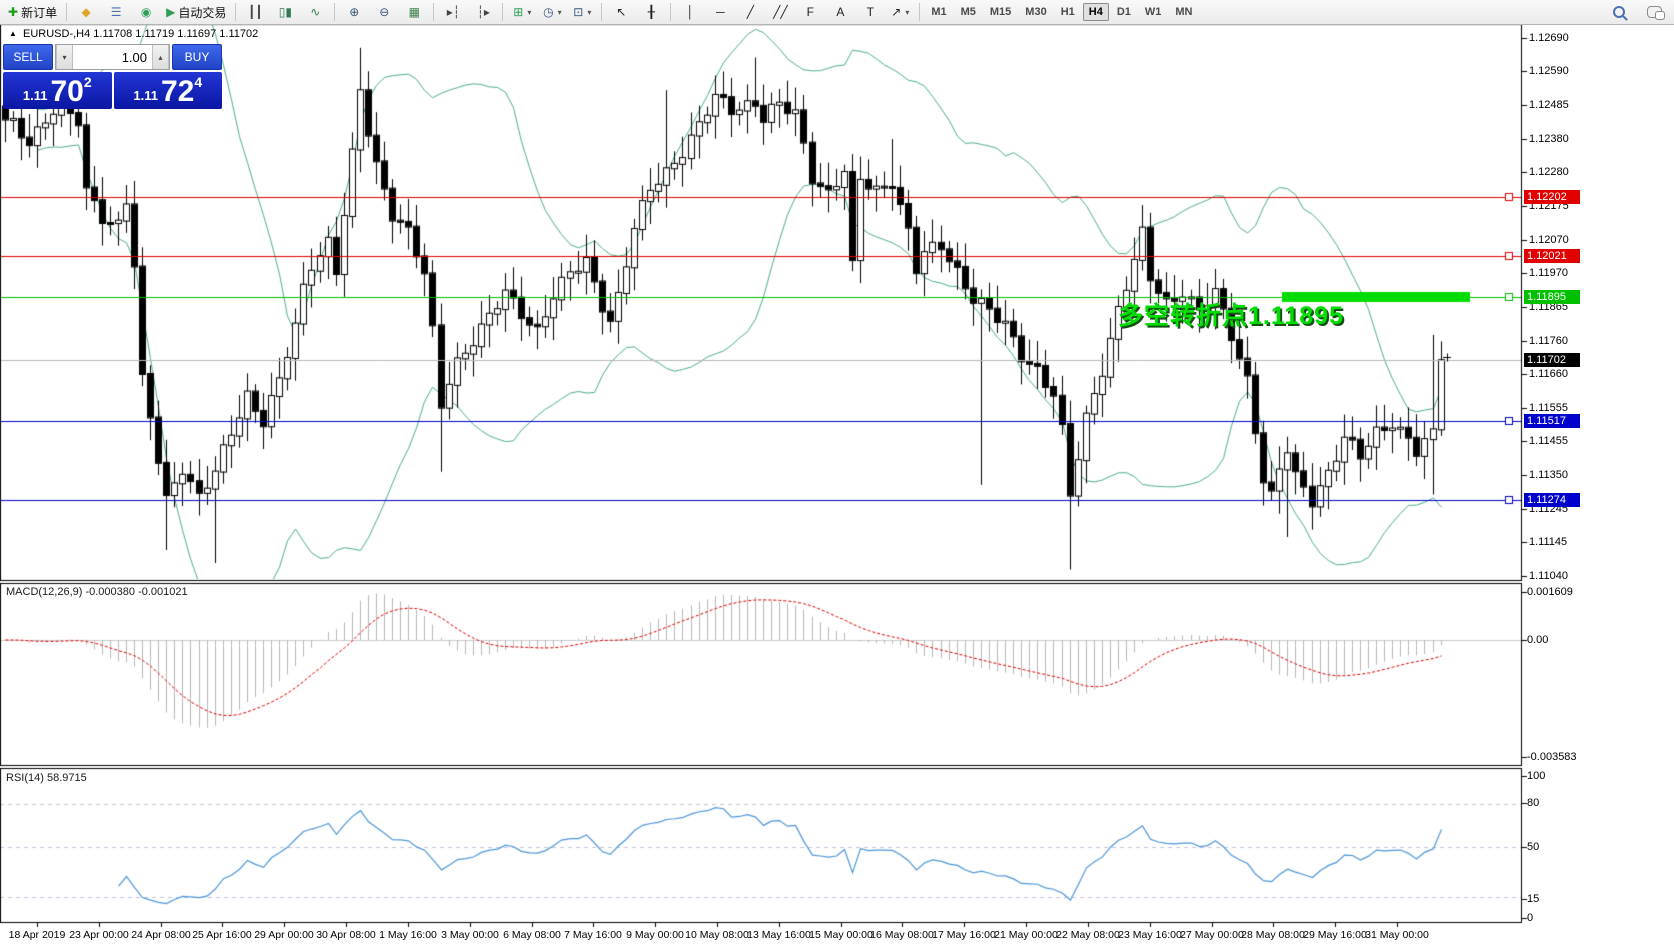  What do you see at coordinates (1036, 12) in the screenshot?
I see `timeframe-m30-button: M30` at bounding box center [1036, 12].